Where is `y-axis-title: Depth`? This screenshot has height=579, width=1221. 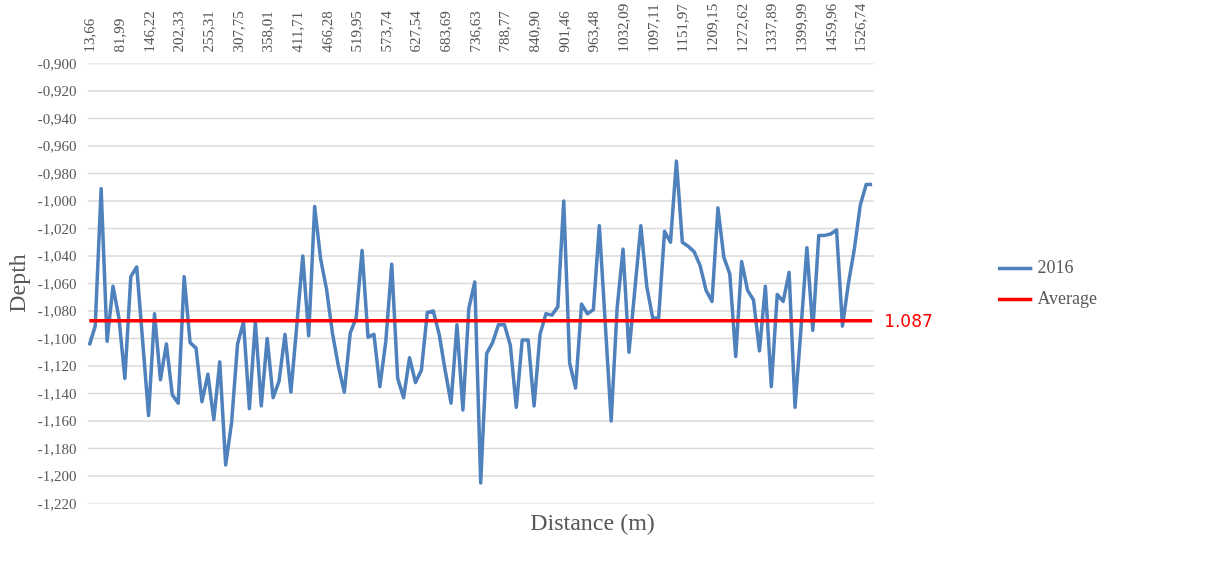
y-axis-title: Depth is located at coordinates (16, 283).